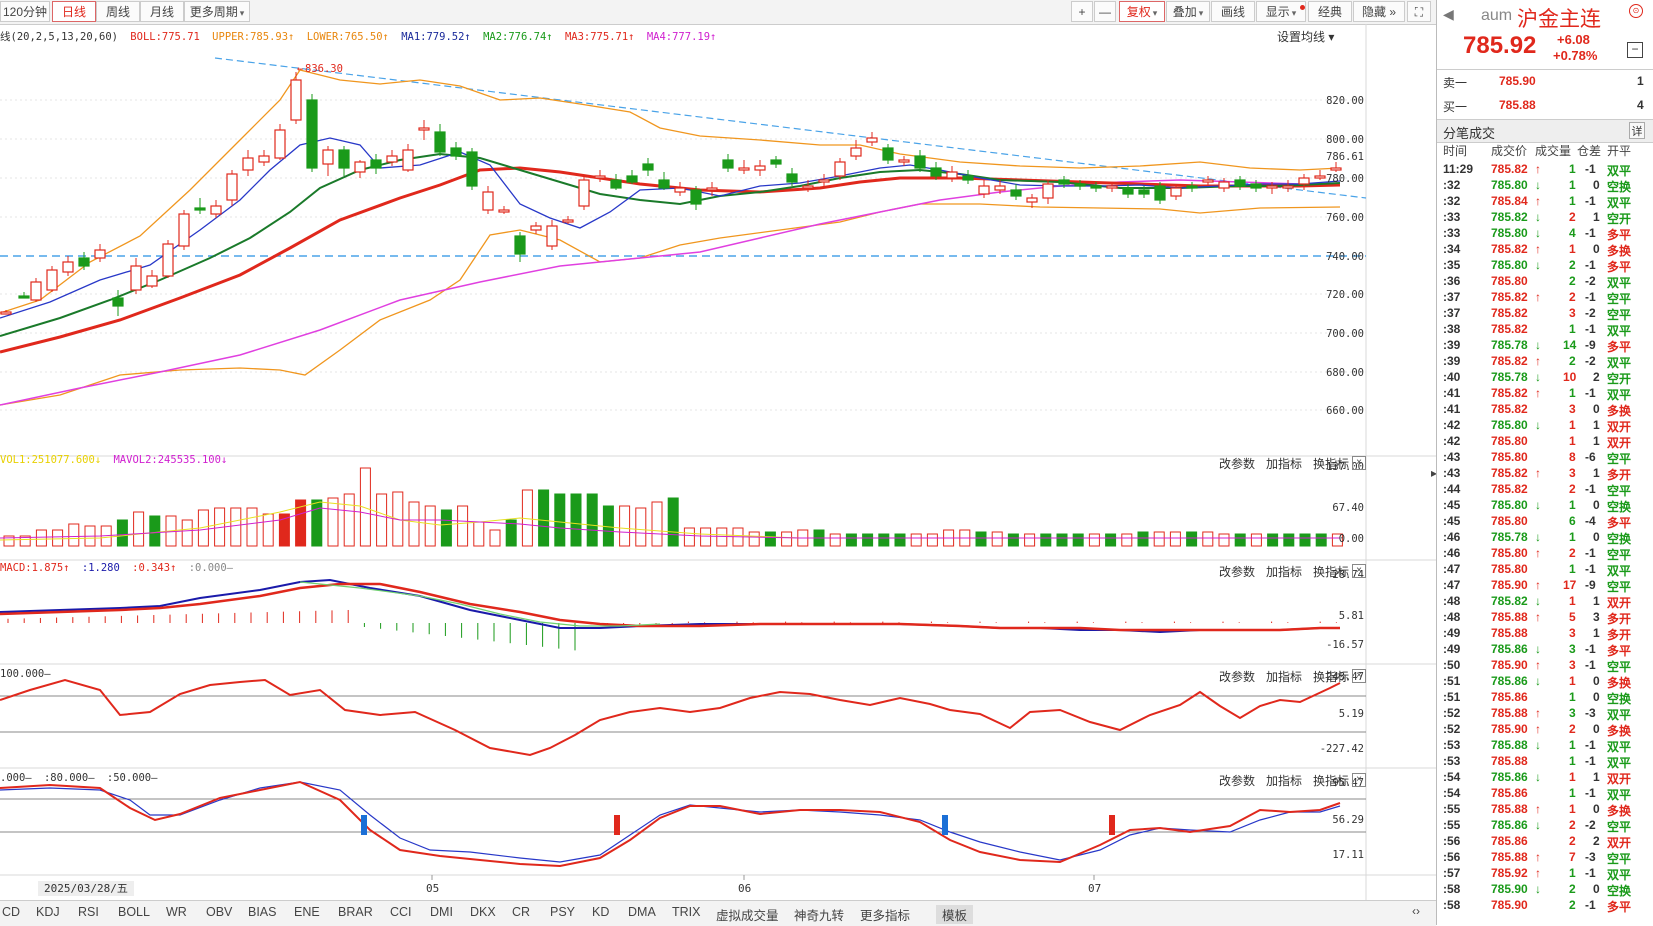  Describe the element at coordinates (1434, 473) in the screenshot. I see `collapse-arrow-icon: ▸` at that location.